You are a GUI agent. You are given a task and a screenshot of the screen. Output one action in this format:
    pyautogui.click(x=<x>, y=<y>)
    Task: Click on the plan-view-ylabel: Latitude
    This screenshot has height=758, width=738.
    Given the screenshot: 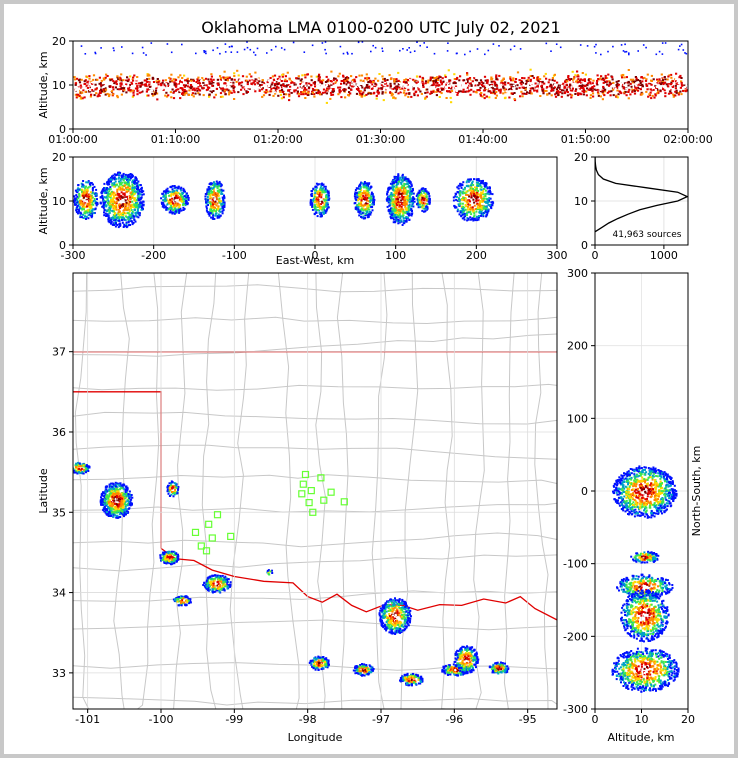 What is the action you would take?
    pyautogui.click(x=43, y=491)
    